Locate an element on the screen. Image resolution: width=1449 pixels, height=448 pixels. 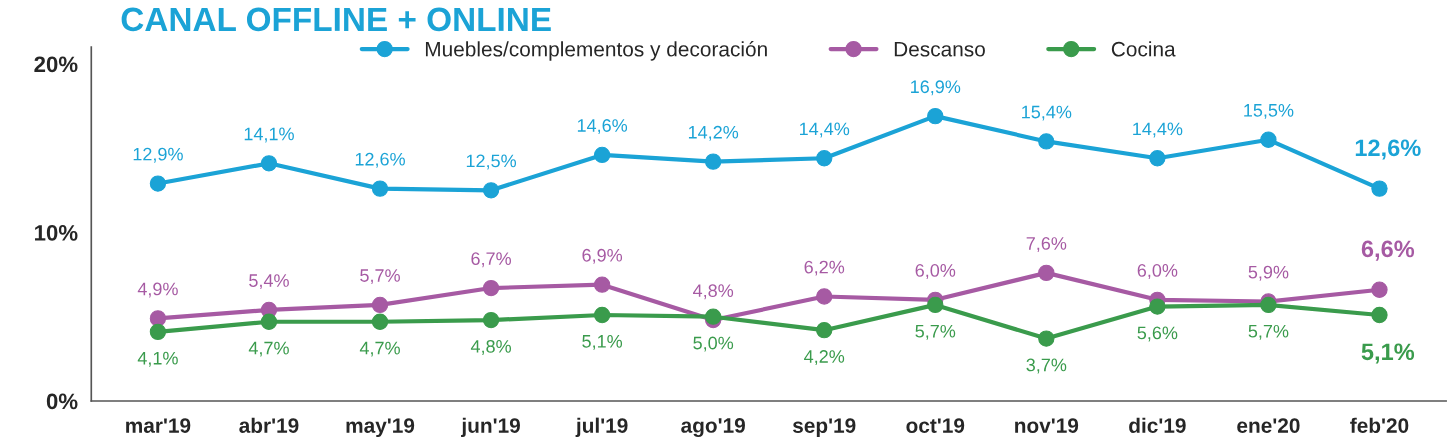
data-label: 4,9% is located at coordinates (157, 290).